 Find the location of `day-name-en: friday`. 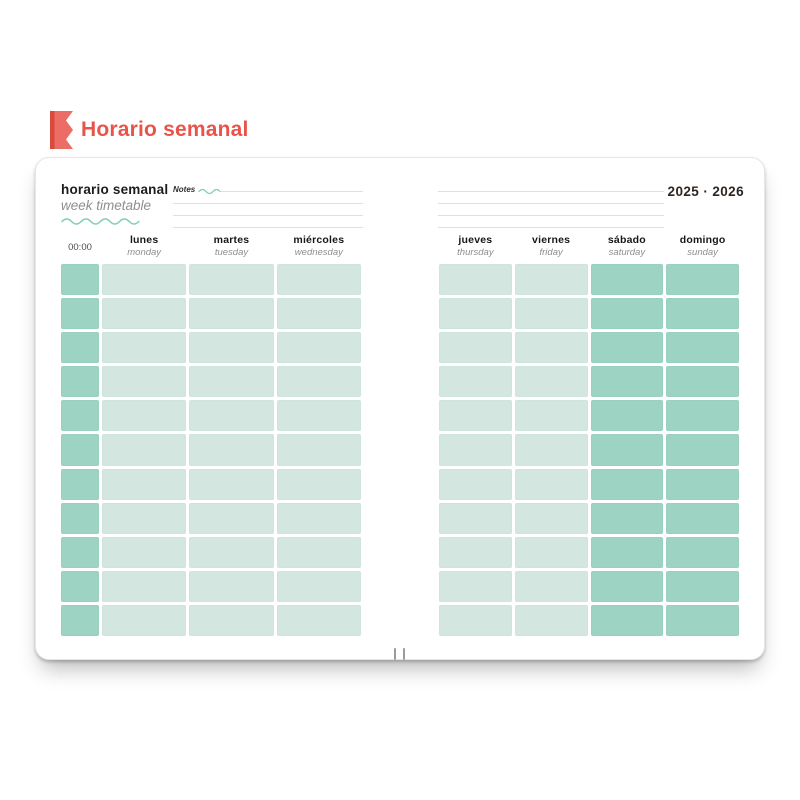

day-name-en: friday is located at coordinates (551, 252).